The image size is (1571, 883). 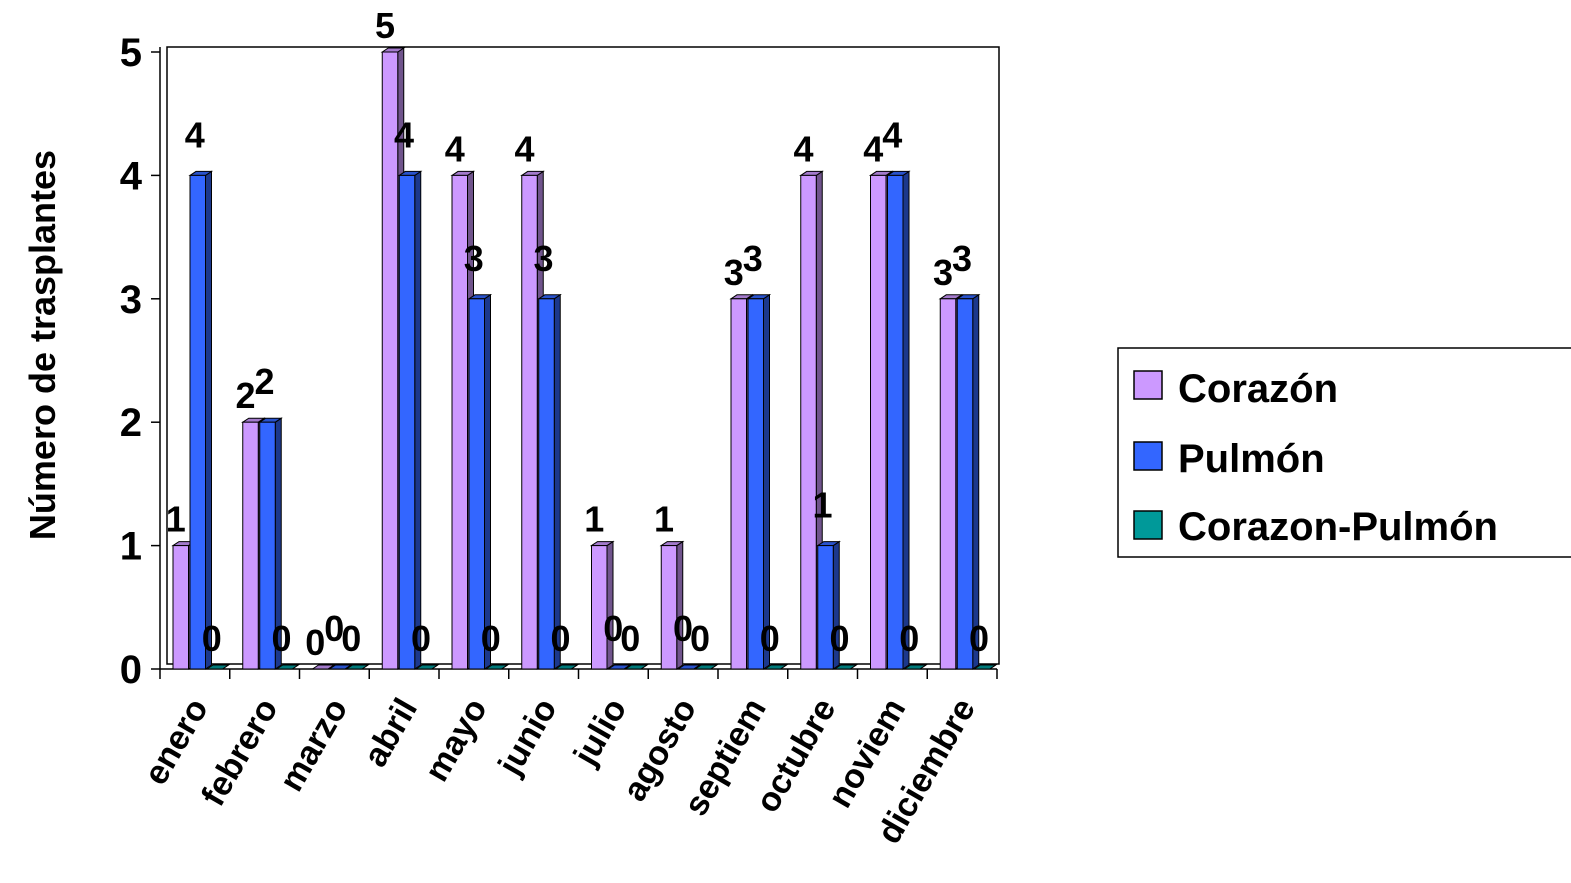 I want to click on x-tick-label: junio, so click(x=528, y=737).